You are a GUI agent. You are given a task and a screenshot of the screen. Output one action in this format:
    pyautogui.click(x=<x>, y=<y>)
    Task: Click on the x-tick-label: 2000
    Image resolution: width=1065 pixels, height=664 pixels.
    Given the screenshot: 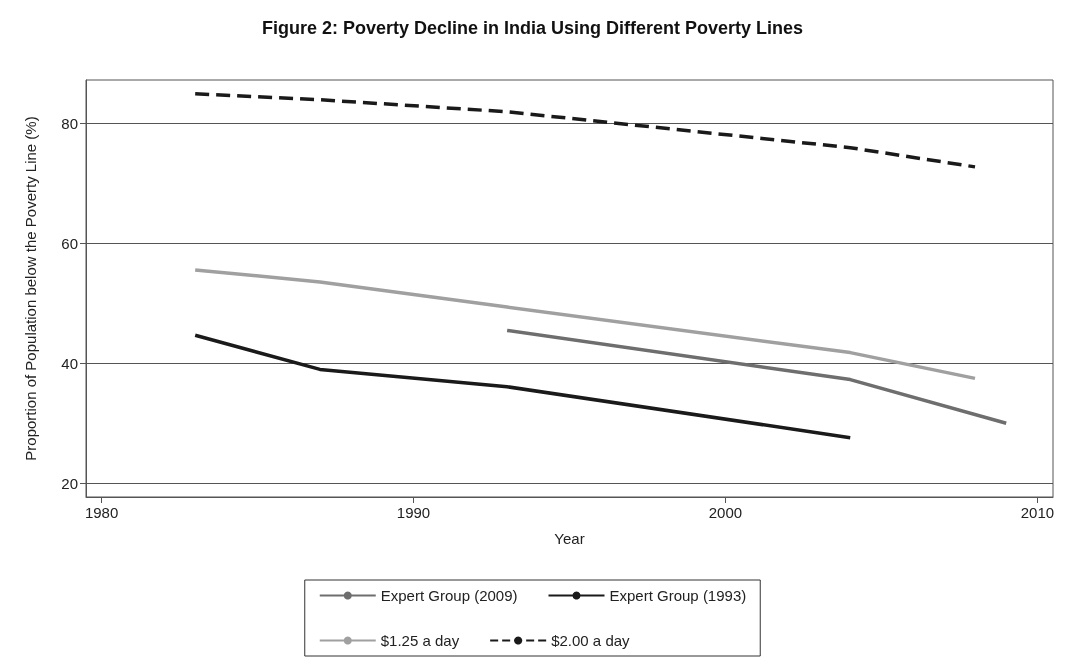 What is the action you would take?
    pyautogui.click(x=725, y=512)
    